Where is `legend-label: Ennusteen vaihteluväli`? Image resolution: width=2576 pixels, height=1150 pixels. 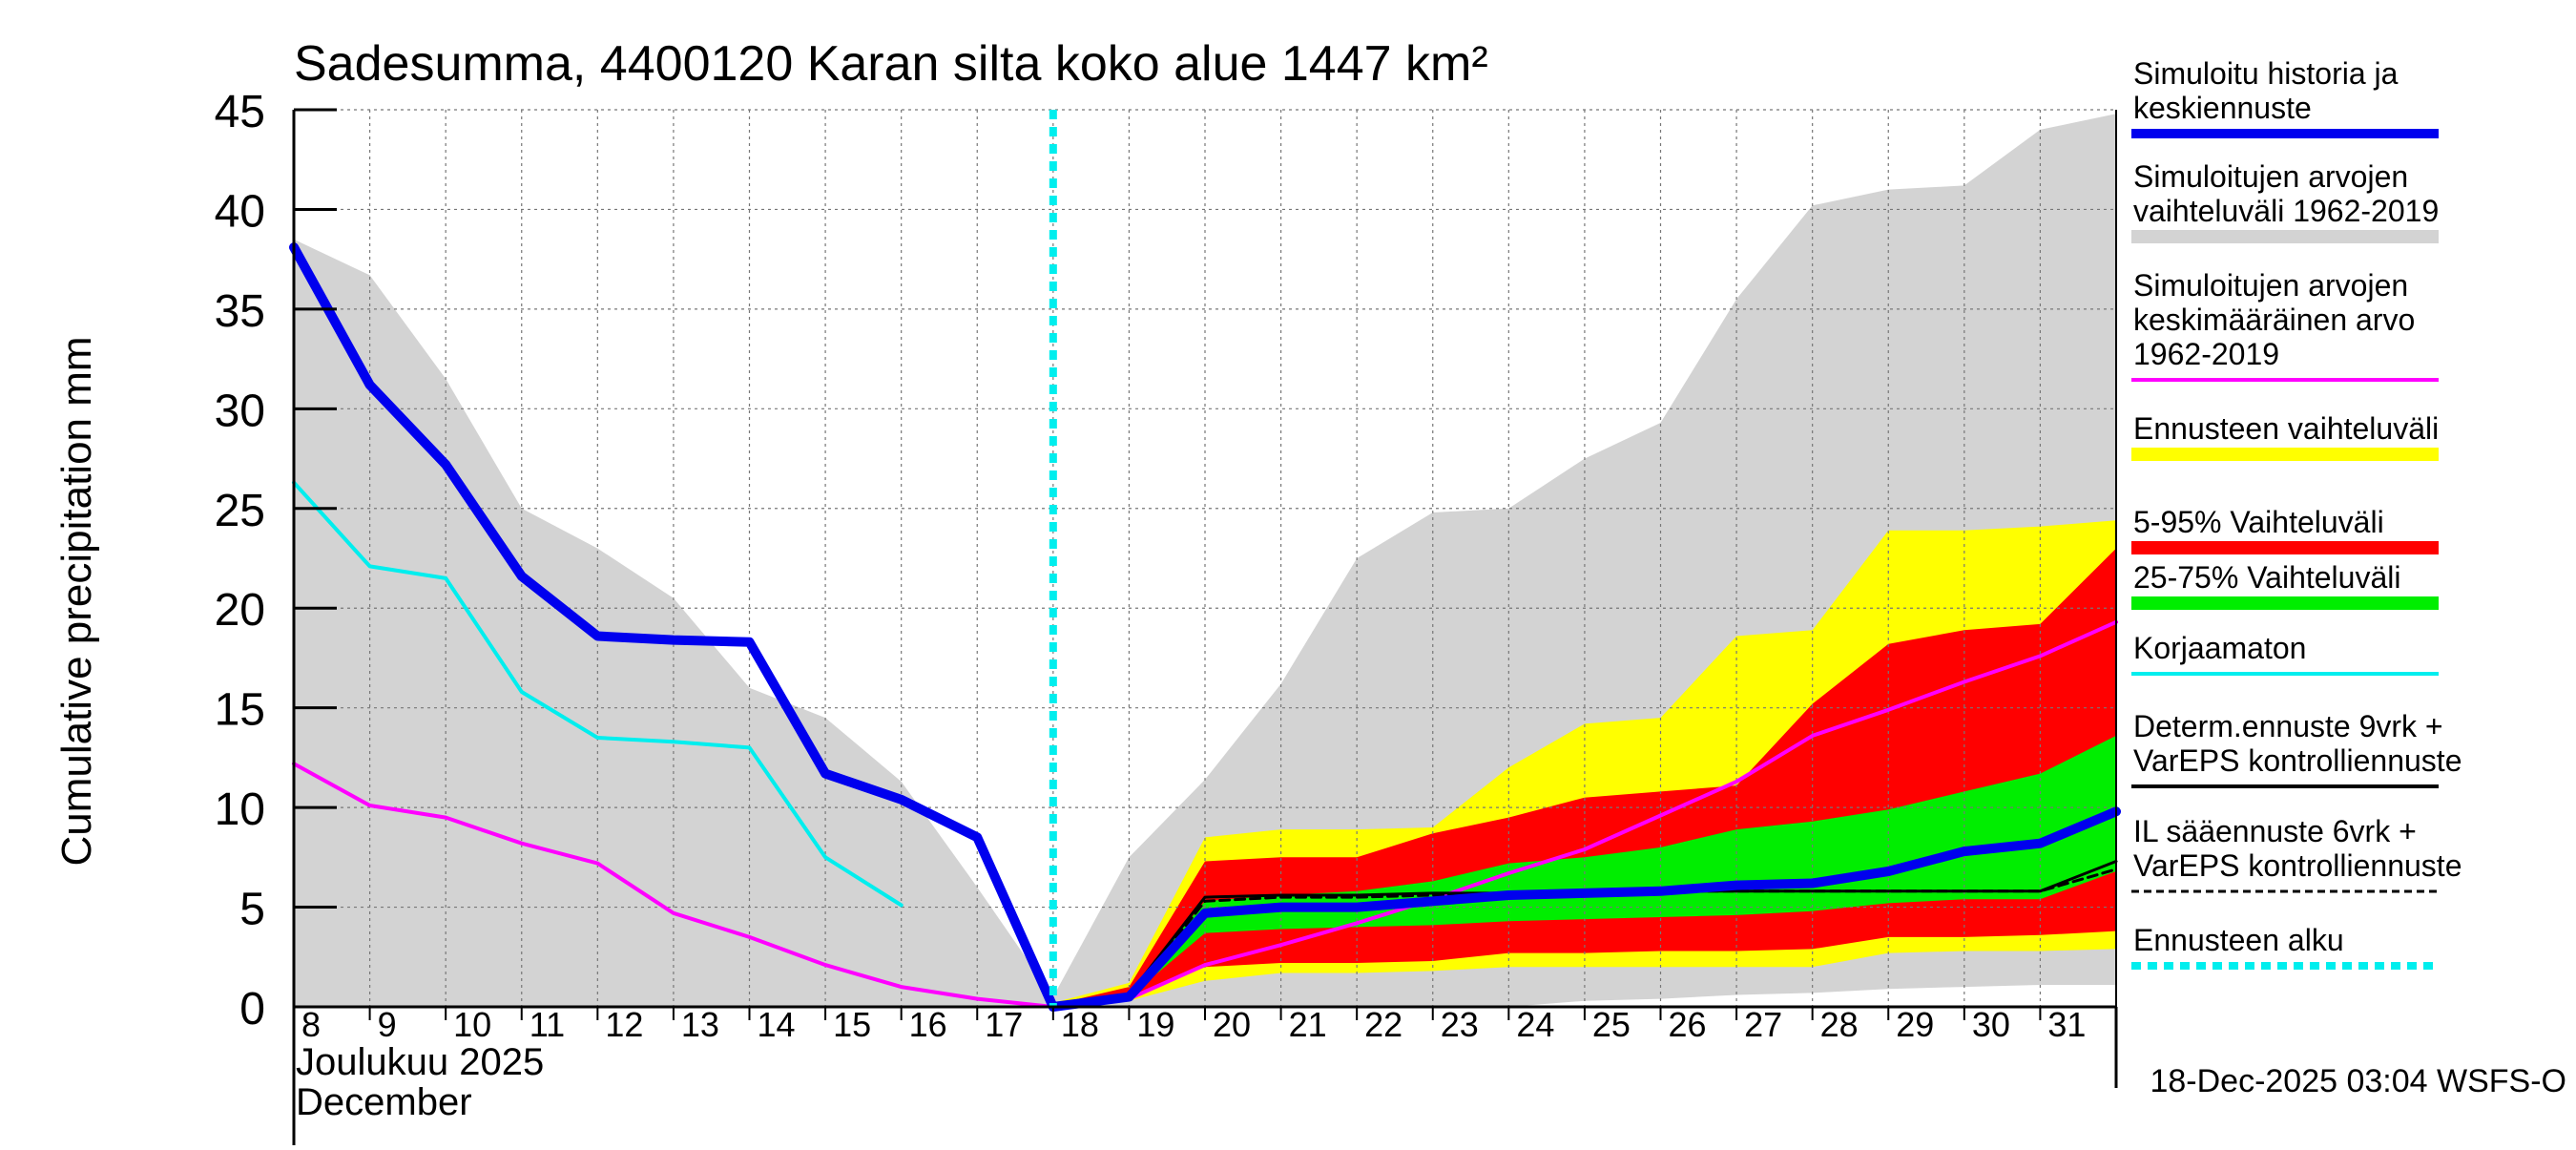
legend-label: Ennusteen vaihteluväli is located at coordinates (2286, 428).